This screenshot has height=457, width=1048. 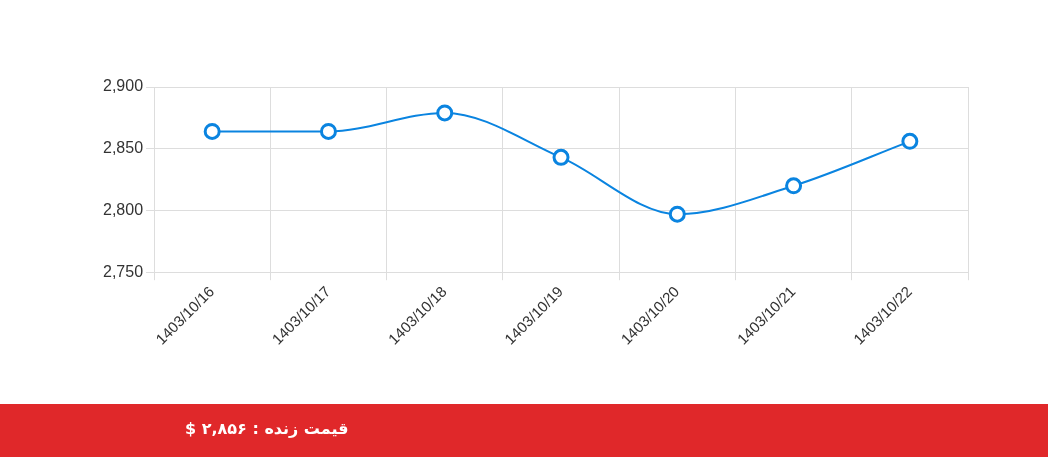 I want to click on text: قیمت زنده : ۲,۸۵۶ $, so click(x=267, y=428).